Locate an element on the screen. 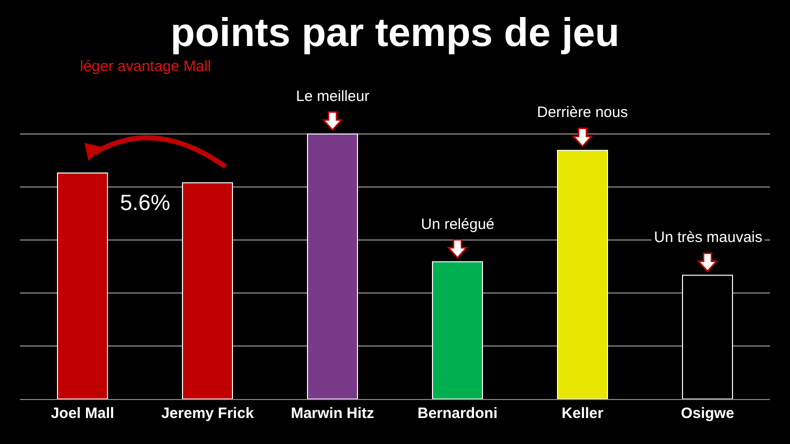 Image resolution: width=790 pixels, height=444 pixels. x-tick-label: Jeremy Frick is located at coordinates (207, 413).